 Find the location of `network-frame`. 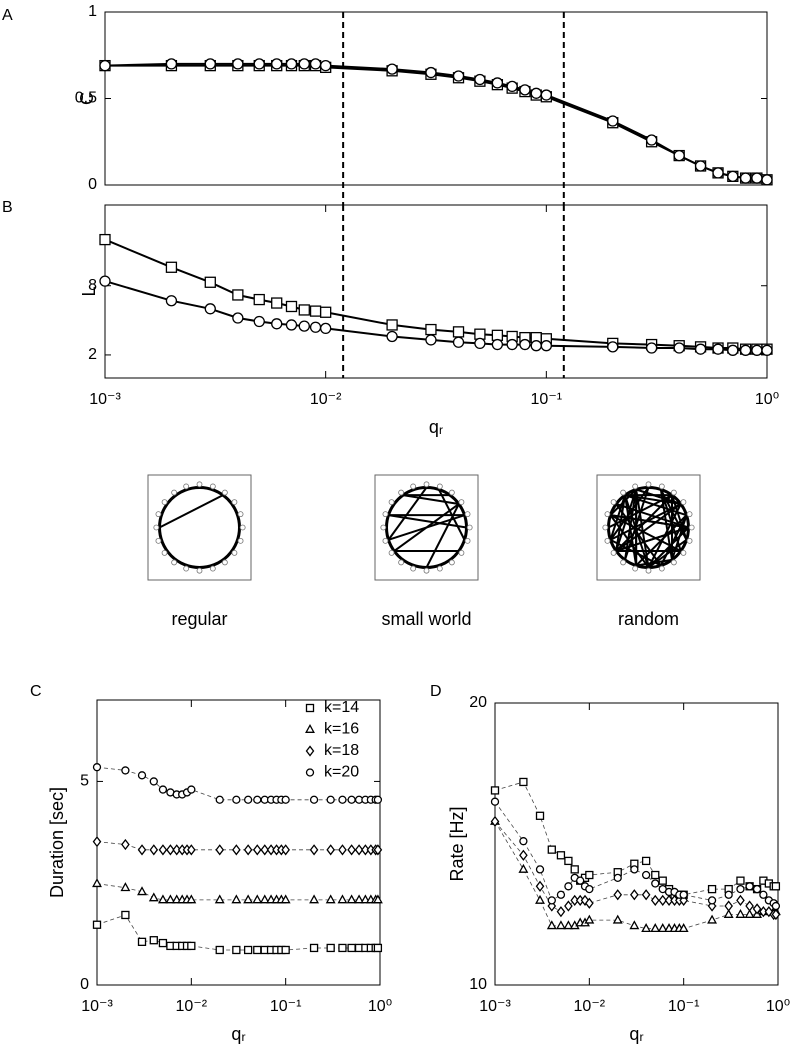

network-frame is located at coordinates (199, 527).